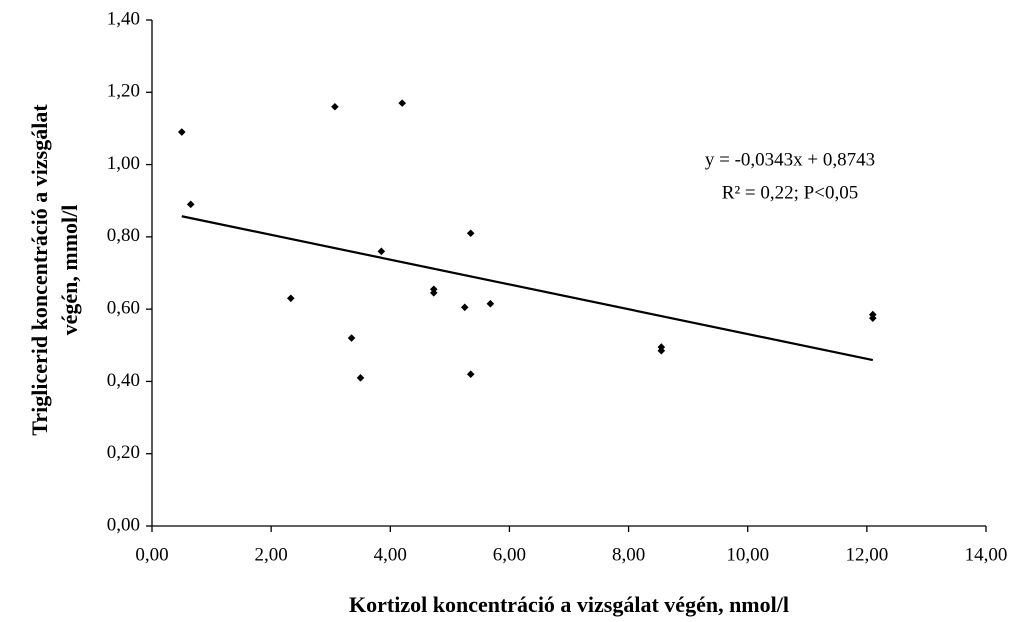 This screenshot has width=1022, height=622. Describe the element at coordinates (123, 235) in the screenshot. I see `y-tick-label: 0,80` at that location.